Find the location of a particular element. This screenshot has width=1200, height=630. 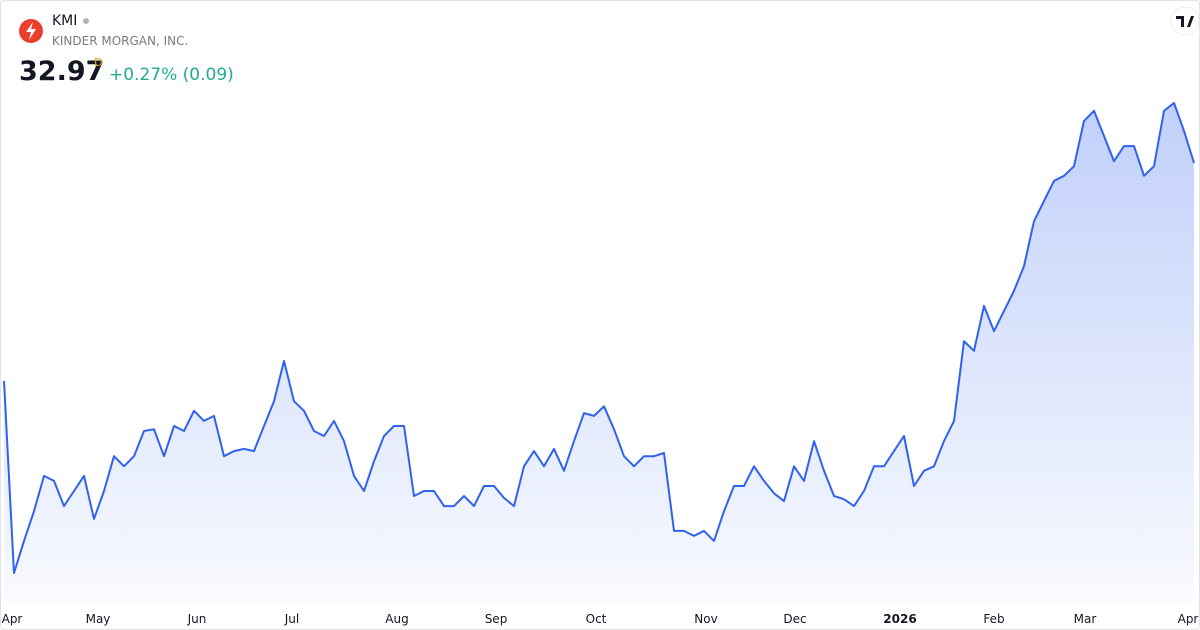

x-tick-label: May is located at coordinates (98, 619).